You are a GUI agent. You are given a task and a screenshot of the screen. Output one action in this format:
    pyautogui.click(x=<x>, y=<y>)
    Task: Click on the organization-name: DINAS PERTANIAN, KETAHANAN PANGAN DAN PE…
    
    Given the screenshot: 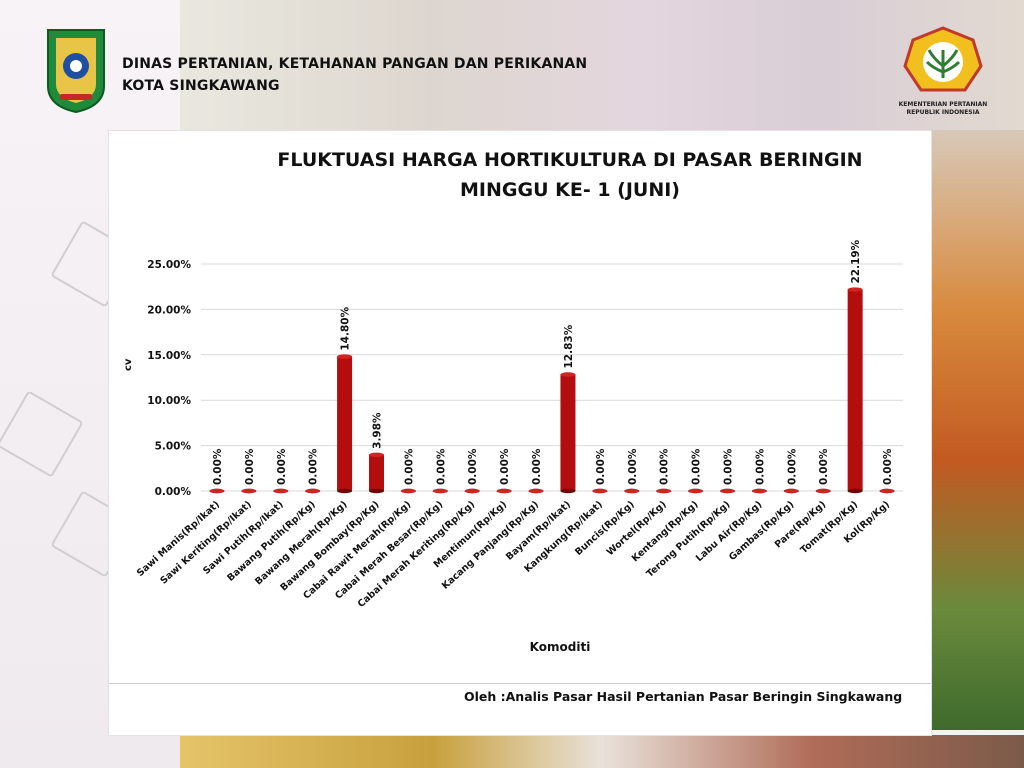 What is the action you would take?
    pyautogui.click(x=354, y=75)
    